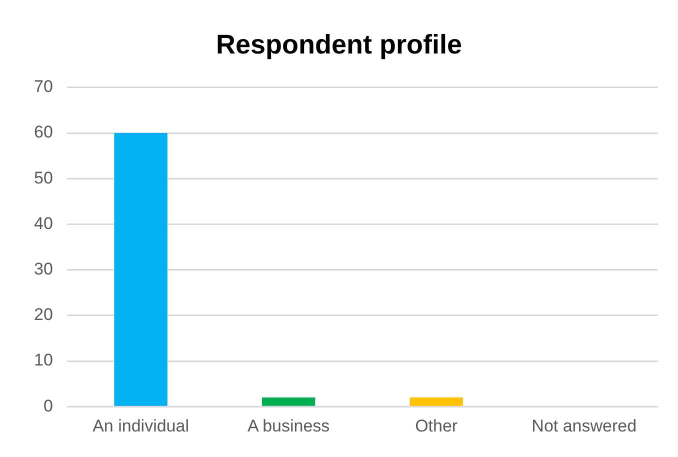 This screenshot has height=457, width=678. What do you see at coordinates (140, 426) in the screenshot?
I see `x-tick-label: An individual` at bounding box center [140, 426].